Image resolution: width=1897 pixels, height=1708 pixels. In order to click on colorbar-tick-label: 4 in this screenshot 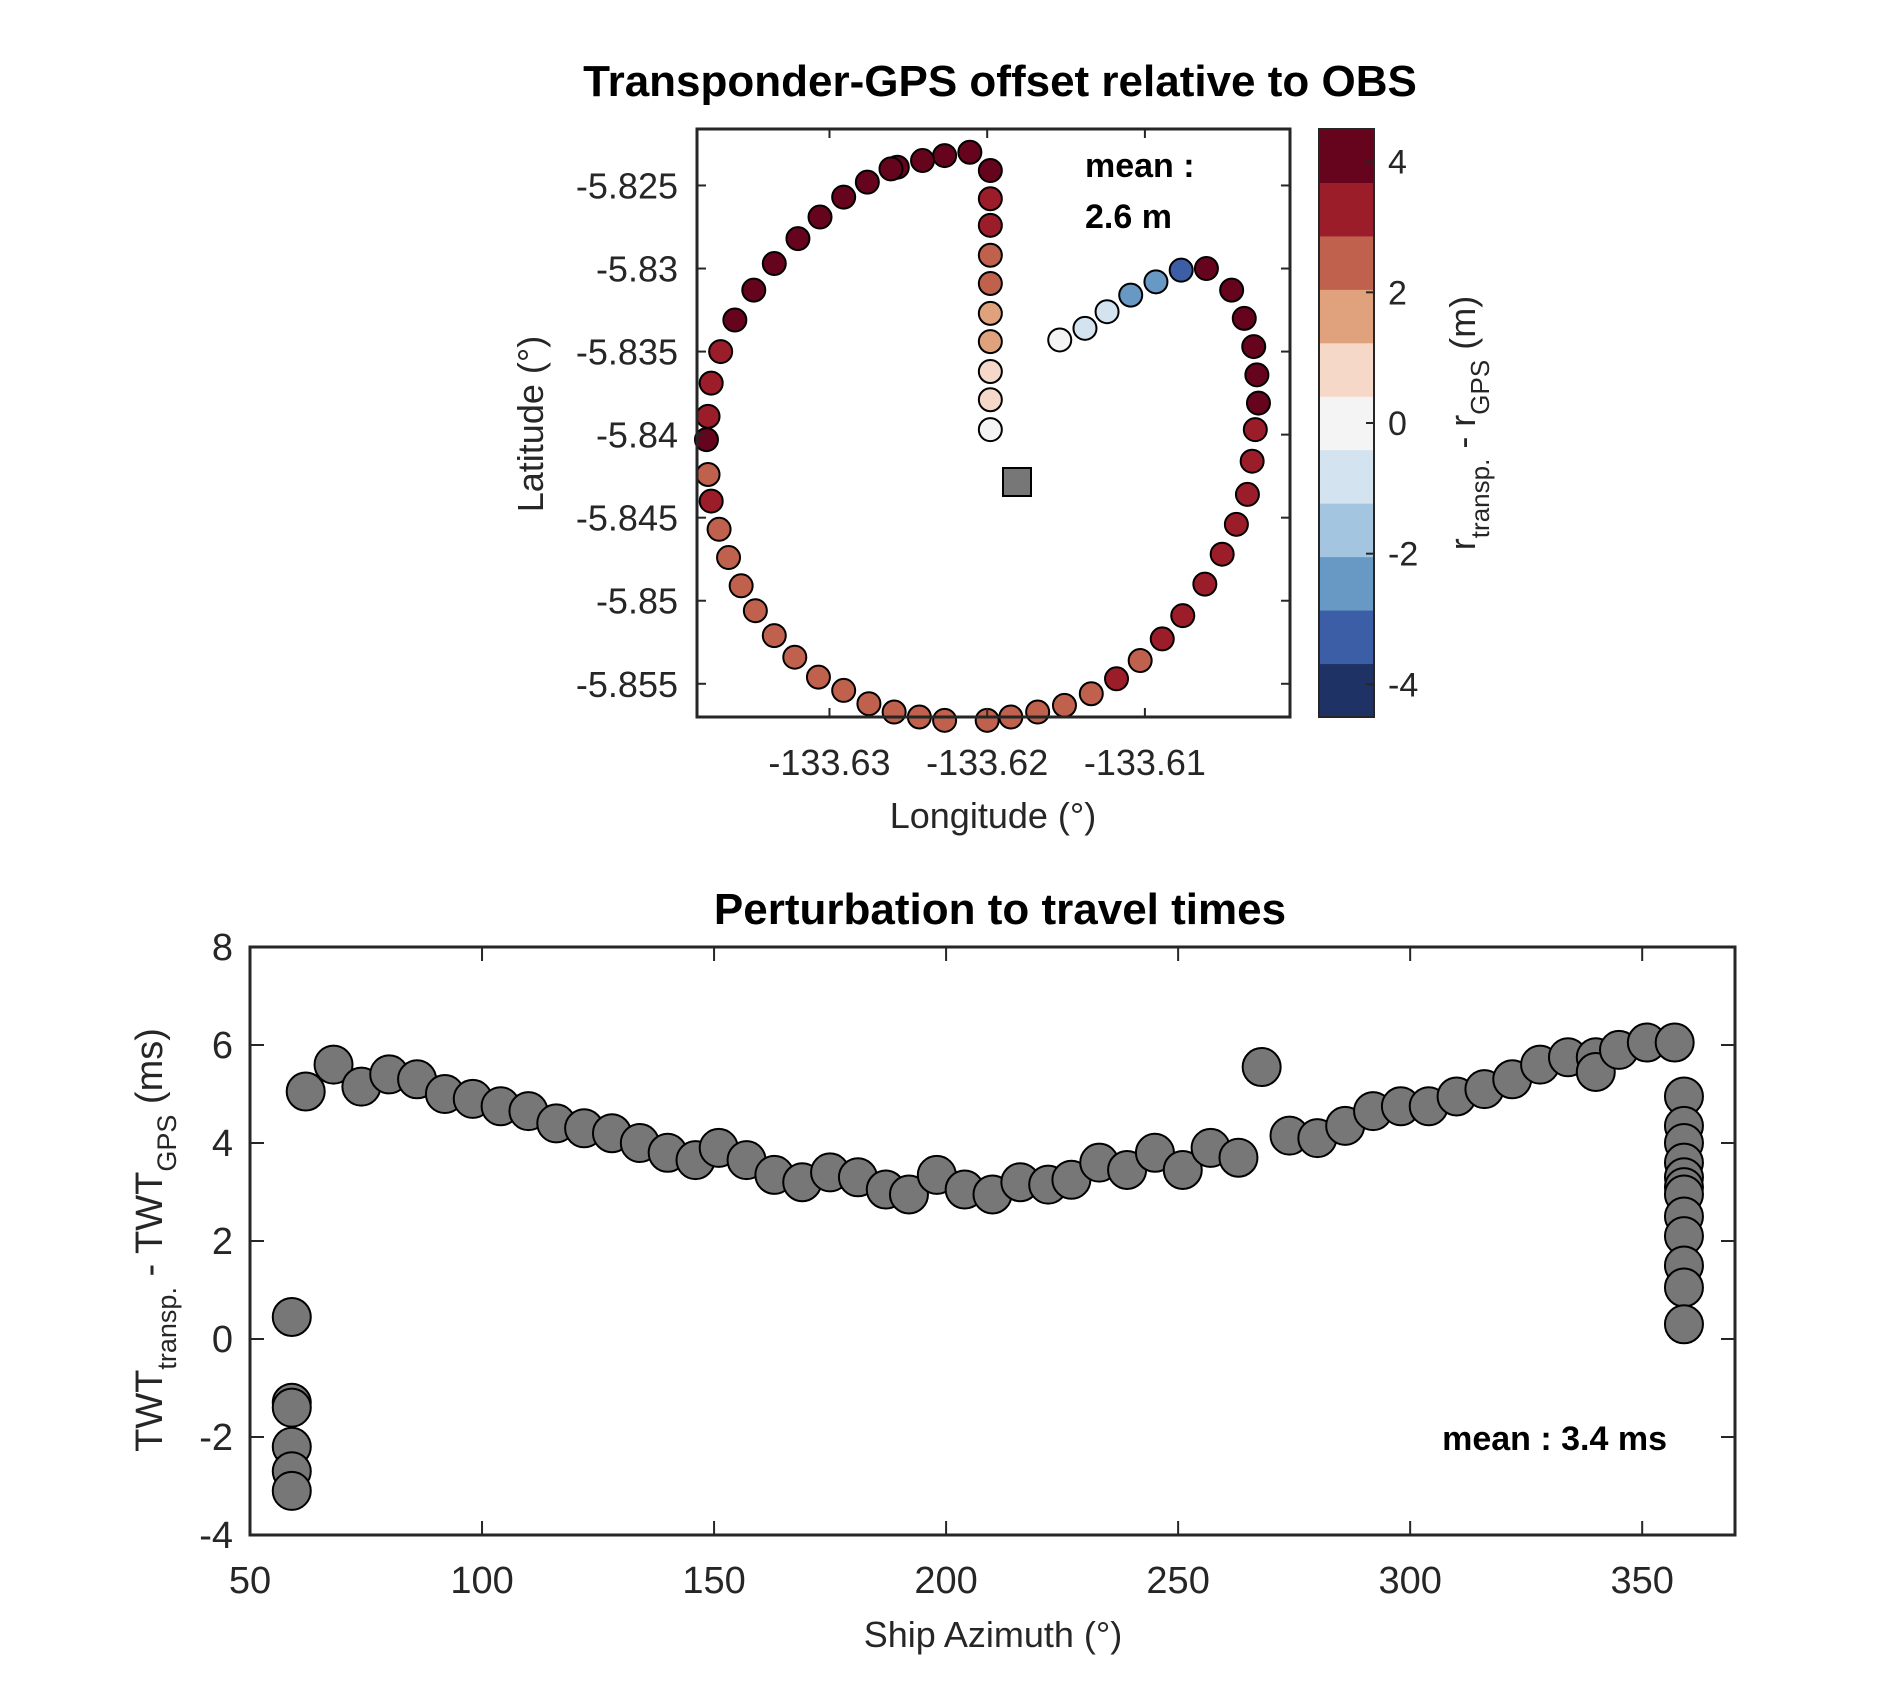, I will do `click(1397, 163)`.